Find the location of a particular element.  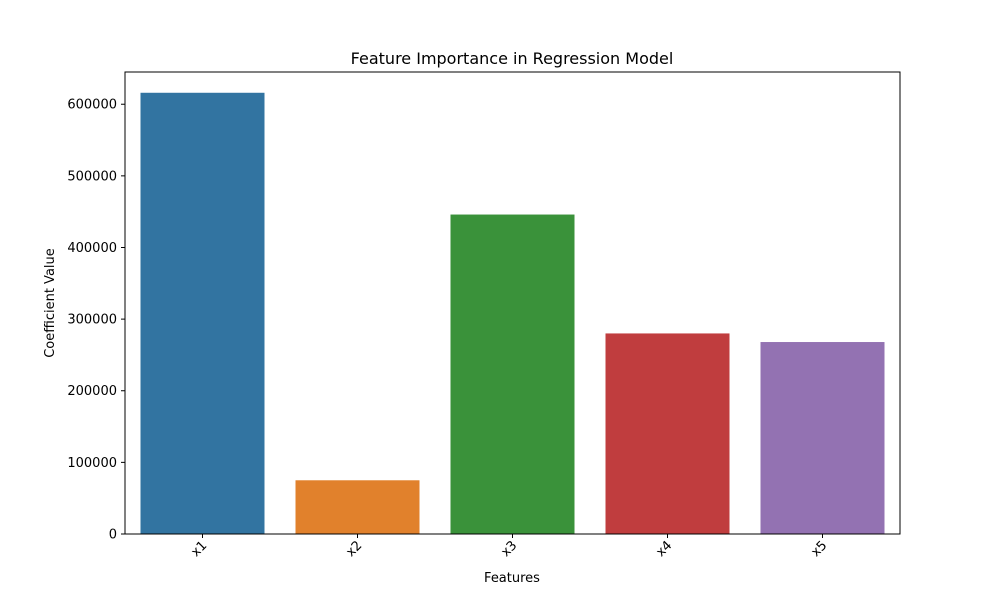

y-axis-label: Coefficient Value is located at coordinates (50, 303).